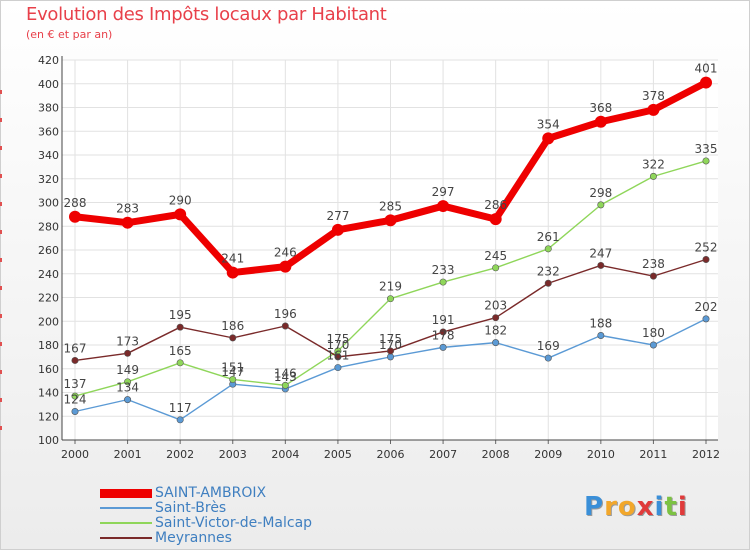 This screenshot has width=750, height=550. What do you see at coordinates (206, 14) in the screenshot?
I see `chart-title: Evolution des Impôts locaux par Habitant` at bounding box center [206, 14].